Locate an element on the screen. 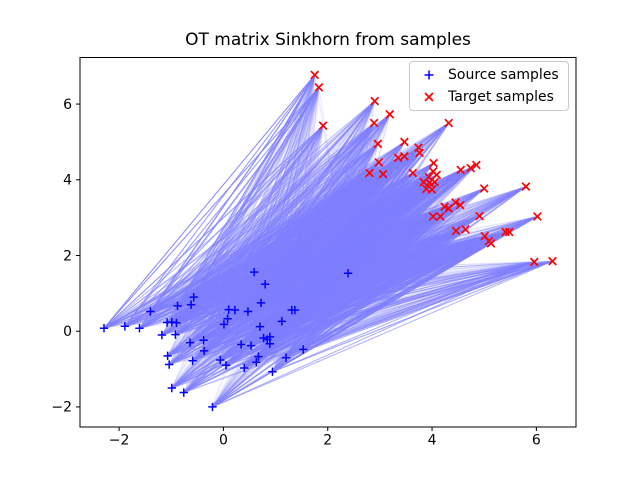  plus-marker-icon is located at coordinates (429, 75).